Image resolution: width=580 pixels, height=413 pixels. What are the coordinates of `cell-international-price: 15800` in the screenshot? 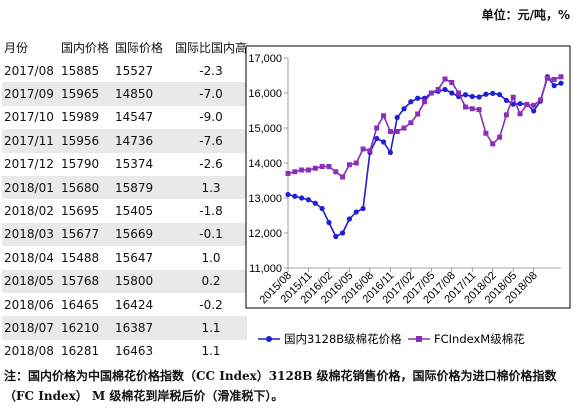 It's located at (145, 281).